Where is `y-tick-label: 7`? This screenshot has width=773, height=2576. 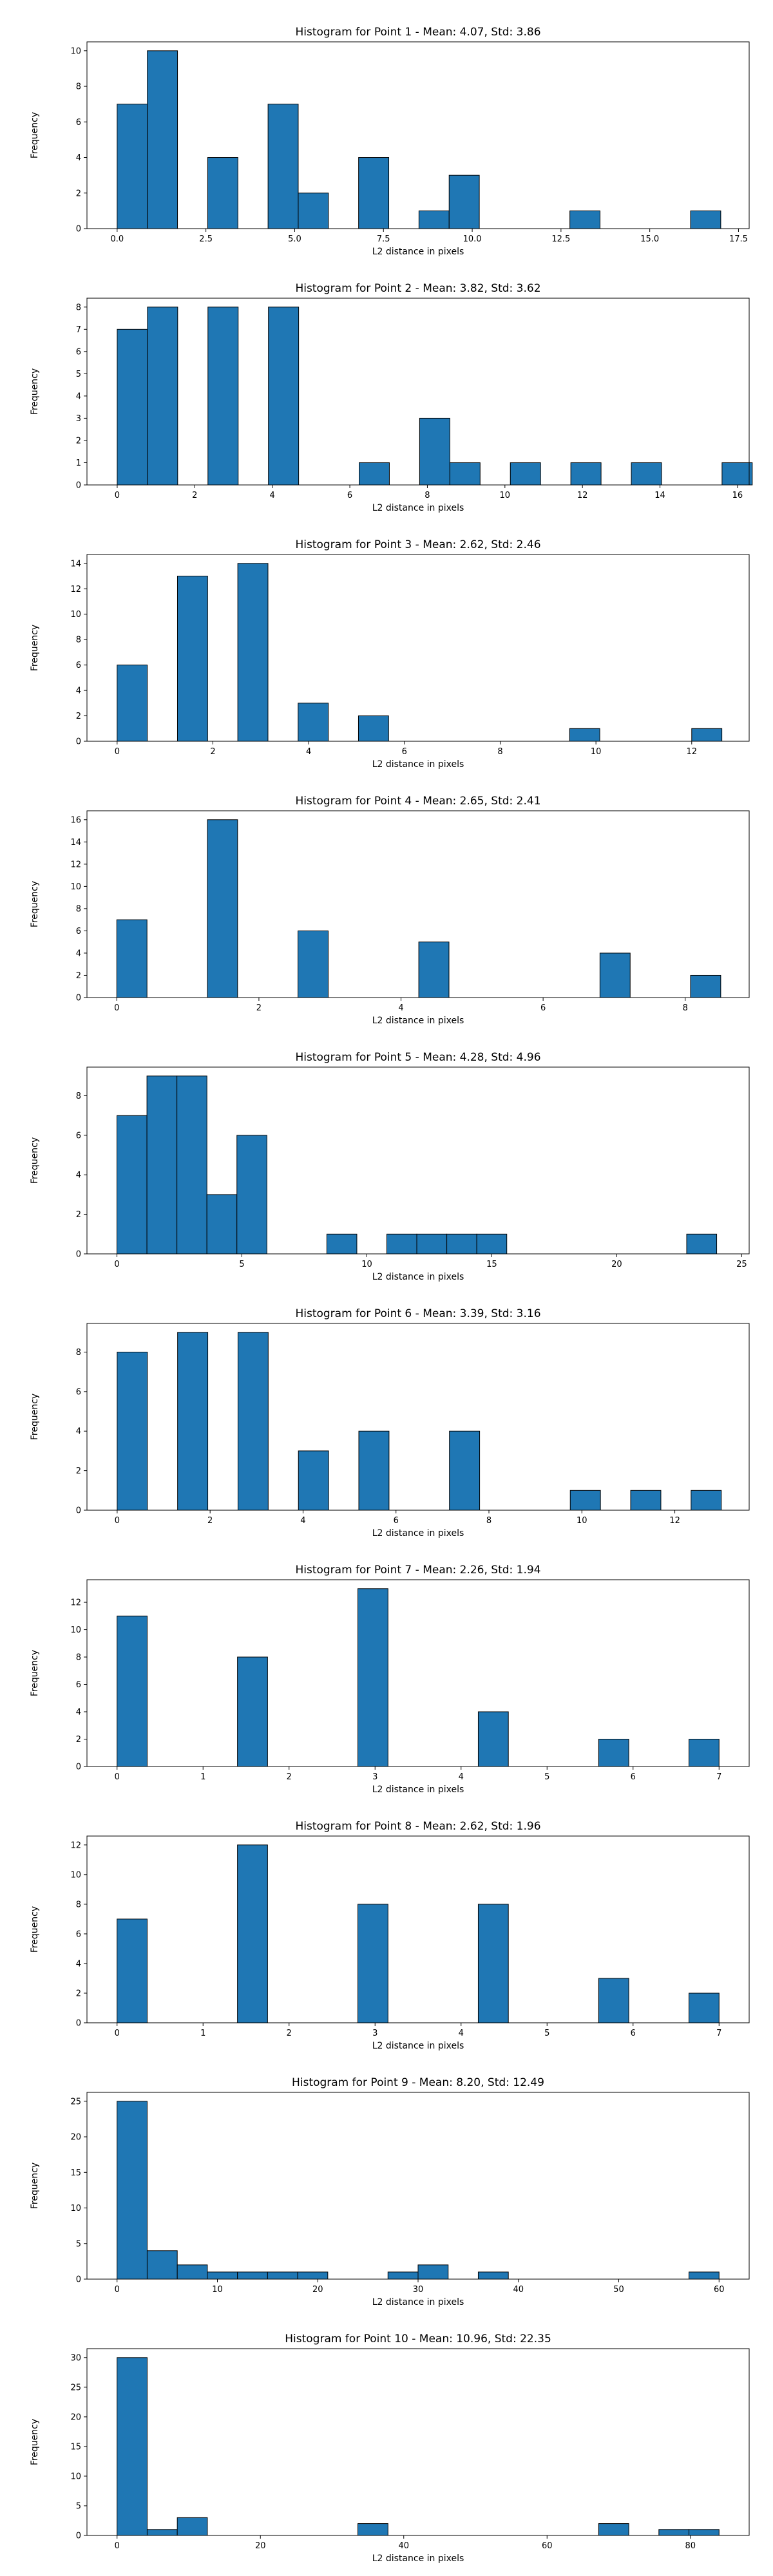
y-tick-label: 7 is located at coordinates (78, 330).